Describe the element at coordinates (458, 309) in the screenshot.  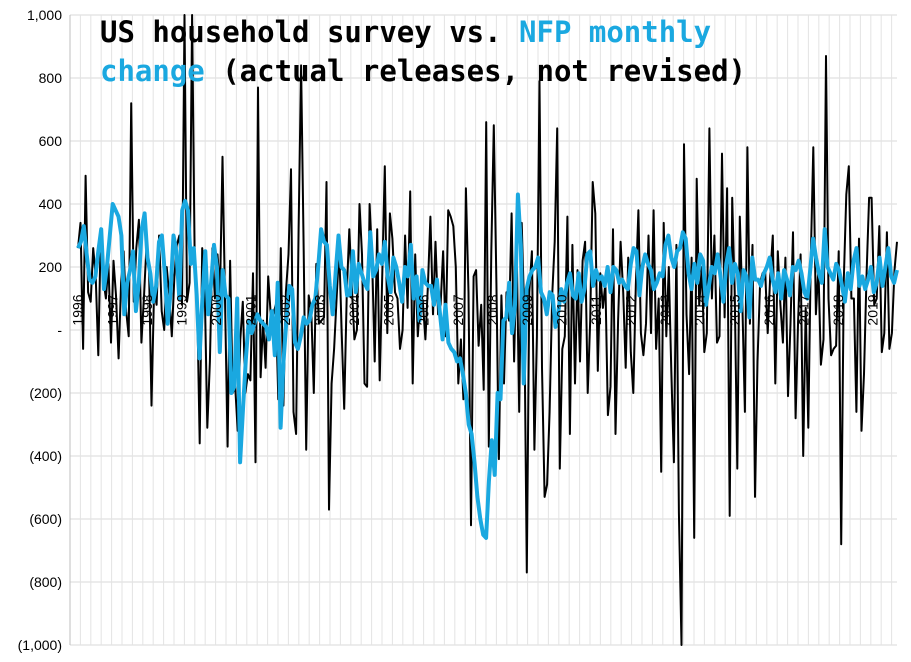
I see `x-tick-label: 2007` at that location.